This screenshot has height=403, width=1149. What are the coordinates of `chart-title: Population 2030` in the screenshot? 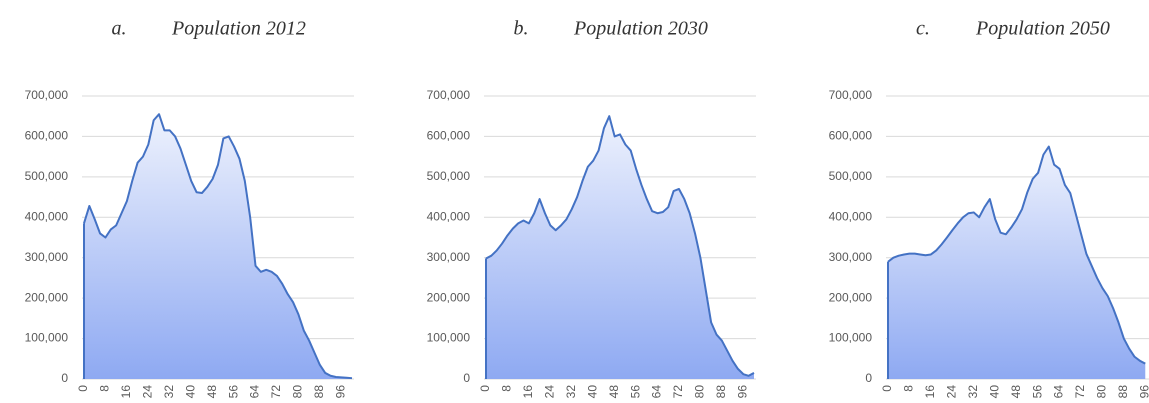 It's located at (640, 29).